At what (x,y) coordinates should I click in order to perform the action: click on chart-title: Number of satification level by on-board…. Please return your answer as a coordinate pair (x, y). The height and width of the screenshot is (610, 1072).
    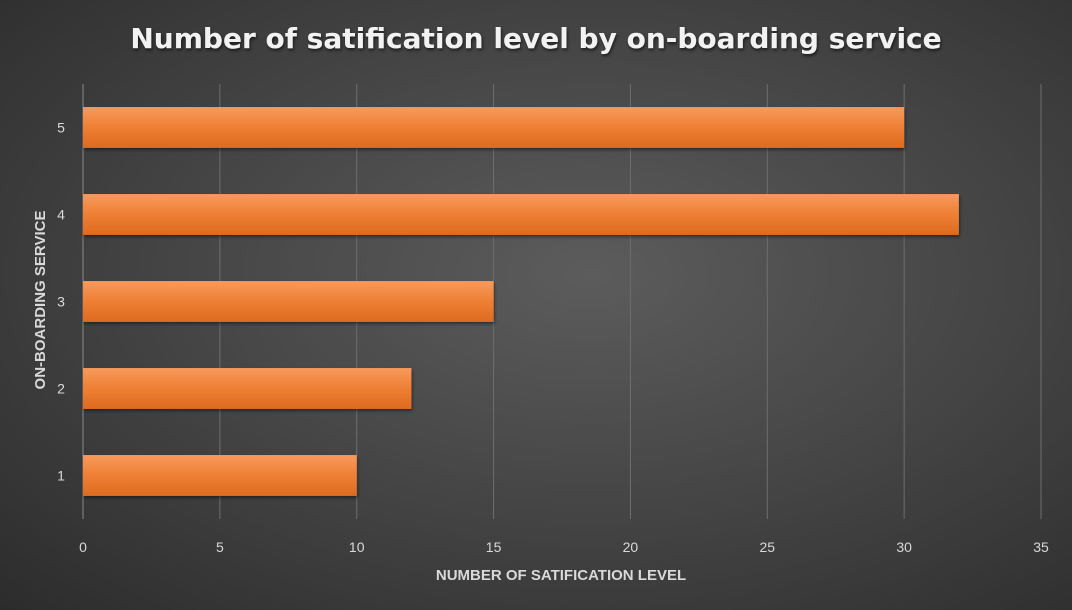
    Looking at the image, I should click on (535, 38).